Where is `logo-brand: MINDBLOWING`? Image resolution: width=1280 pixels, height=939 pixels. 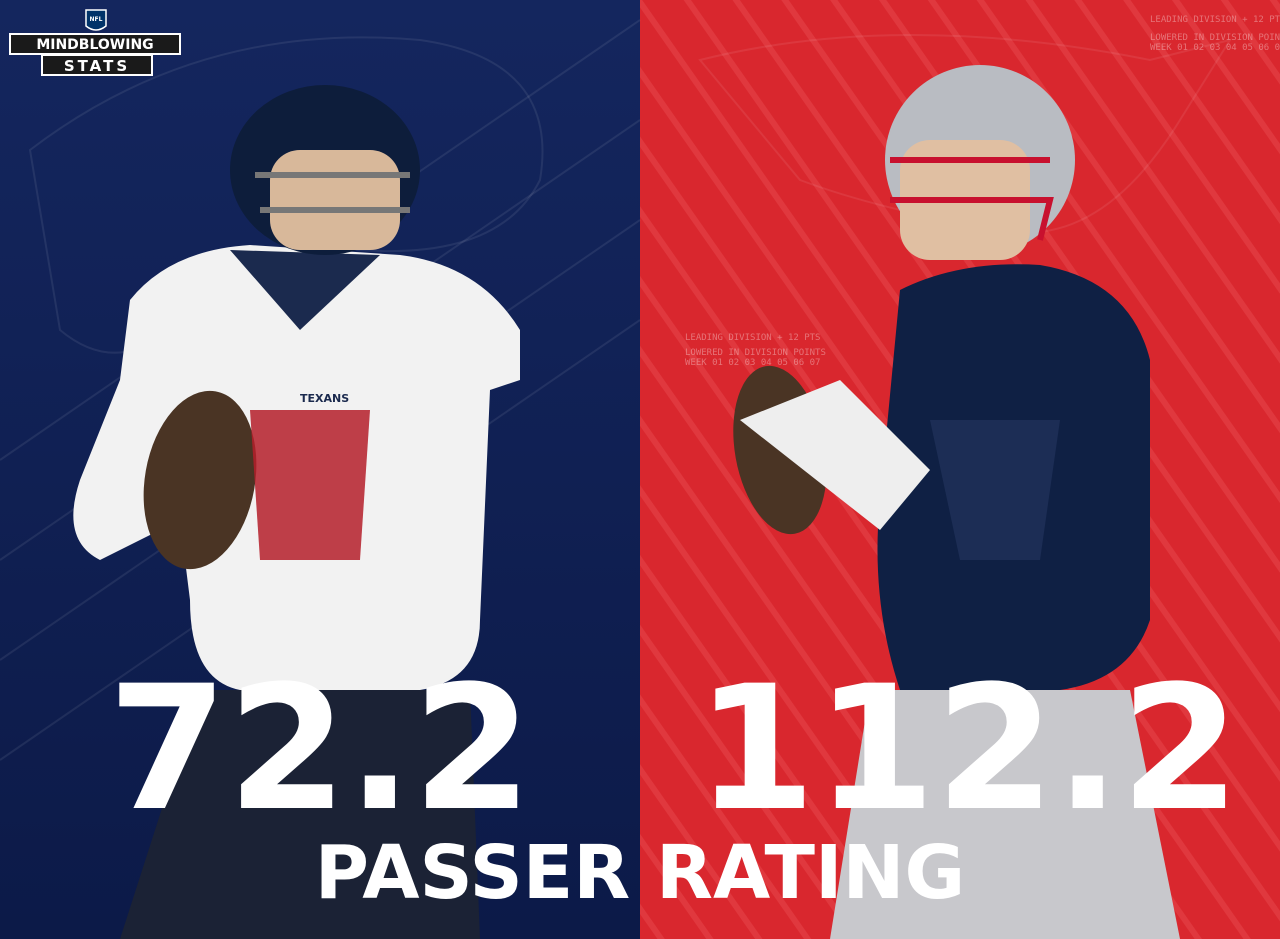
logo-brand: MINDBLOWING is located at coordinates (94, 45).